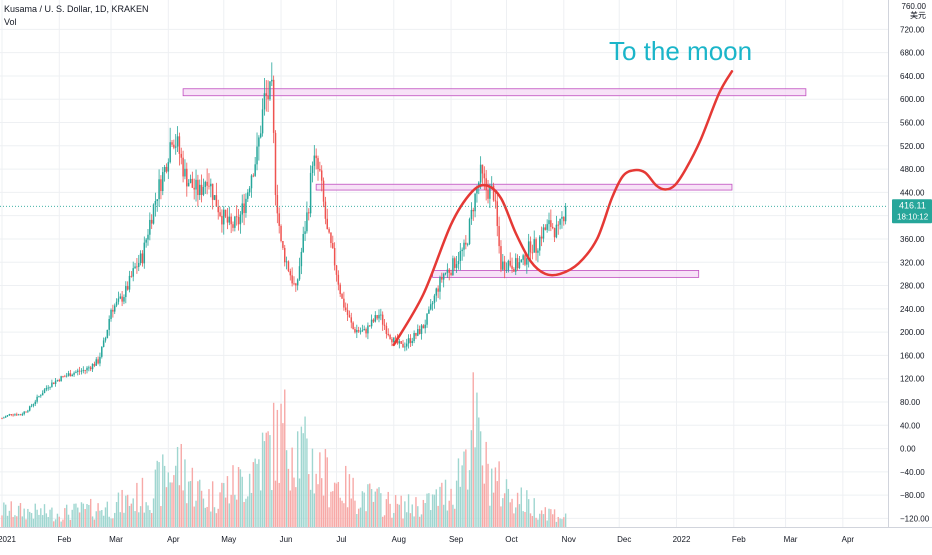 Image resolution: width=932 pixels, height=555 pixels. What do you see at coordinates (912, 286) in the screenshot?
I see `y-tick-label: 280.00` at bounding box center [912, 286].